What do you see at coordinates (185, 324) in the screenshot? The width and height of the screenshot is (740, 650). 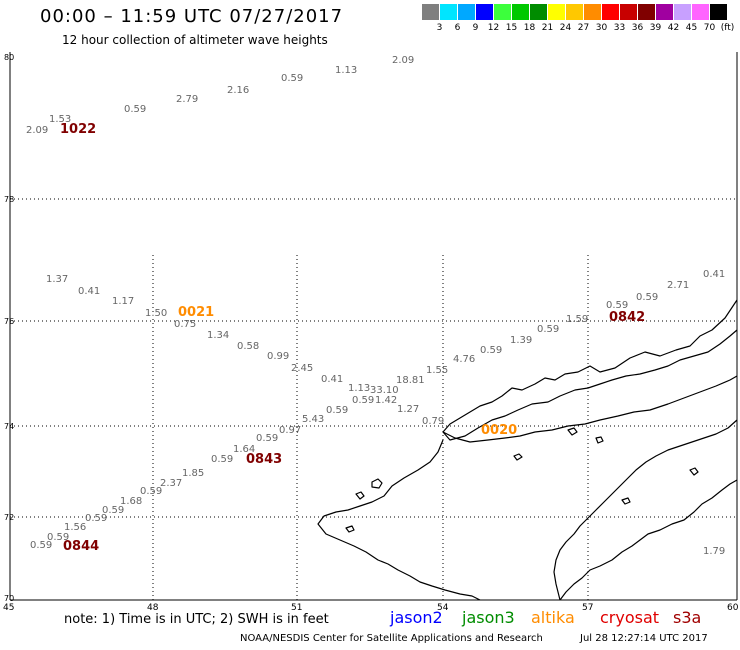 I see `swh-value: 0.75` at bounding box center [185, 324].